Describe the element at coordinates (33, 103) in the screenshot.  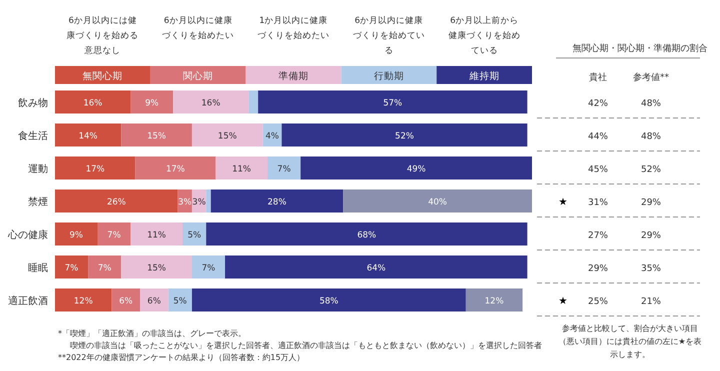
I see `y-tick-label: 飲み物` at that location.